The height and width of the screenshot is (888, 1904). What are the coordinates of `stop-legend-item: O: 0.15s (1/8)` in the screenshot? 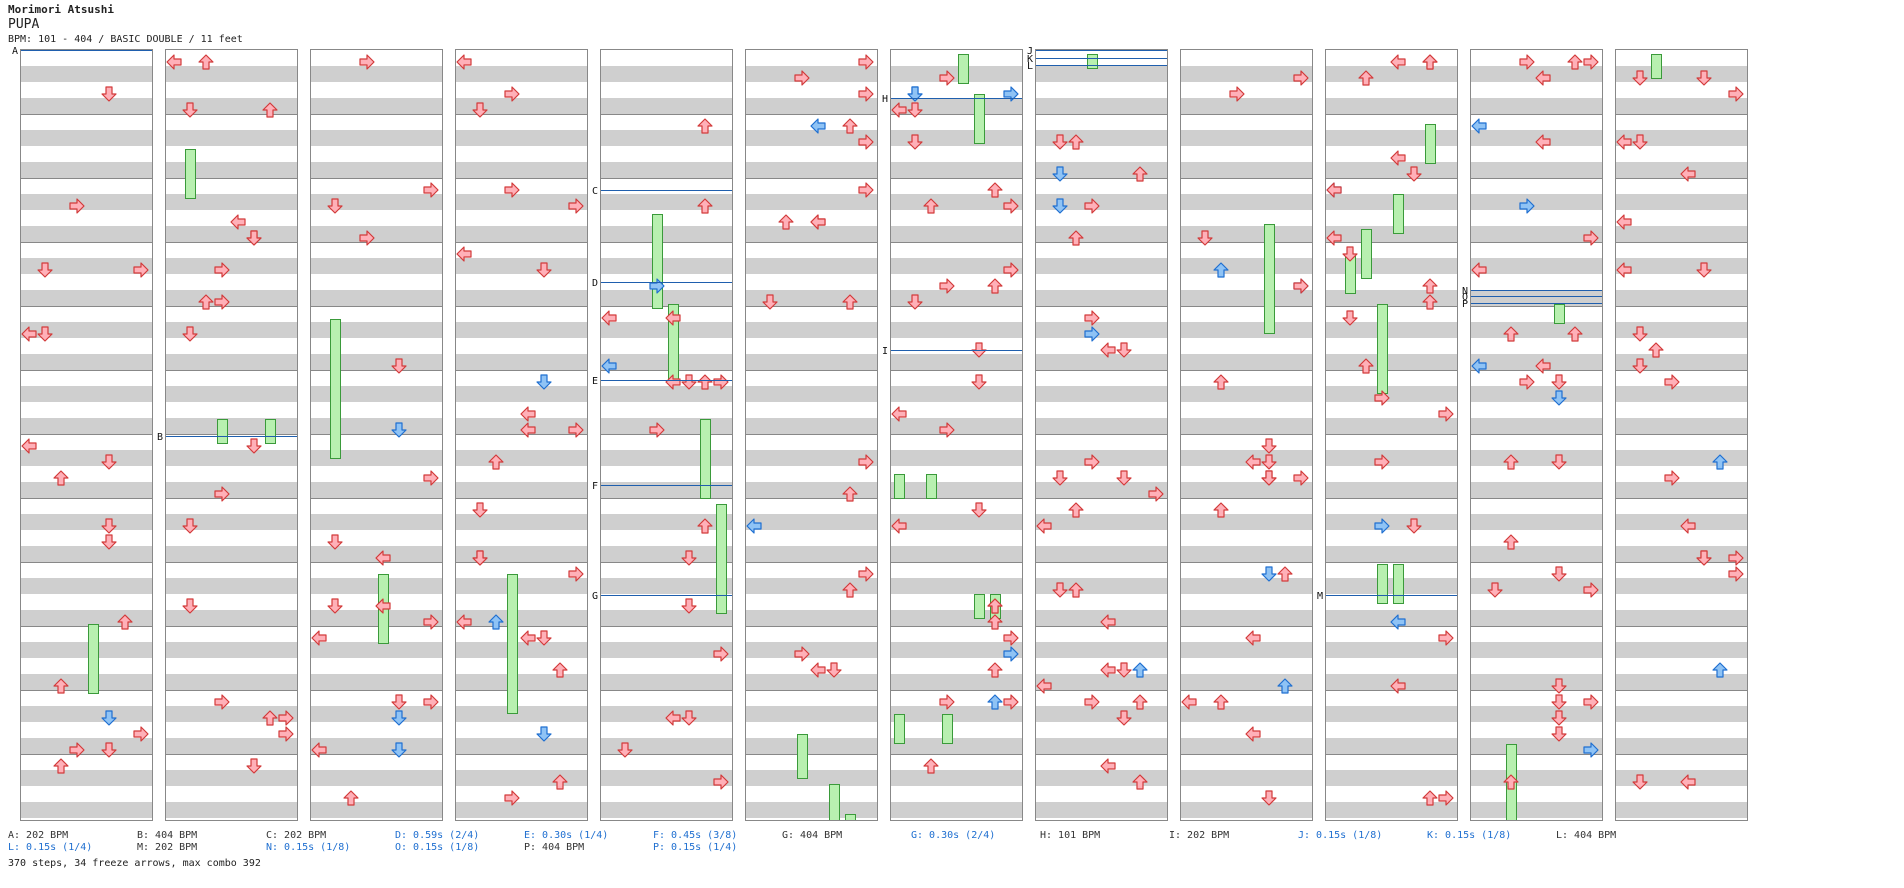 It's located at (437, 847).